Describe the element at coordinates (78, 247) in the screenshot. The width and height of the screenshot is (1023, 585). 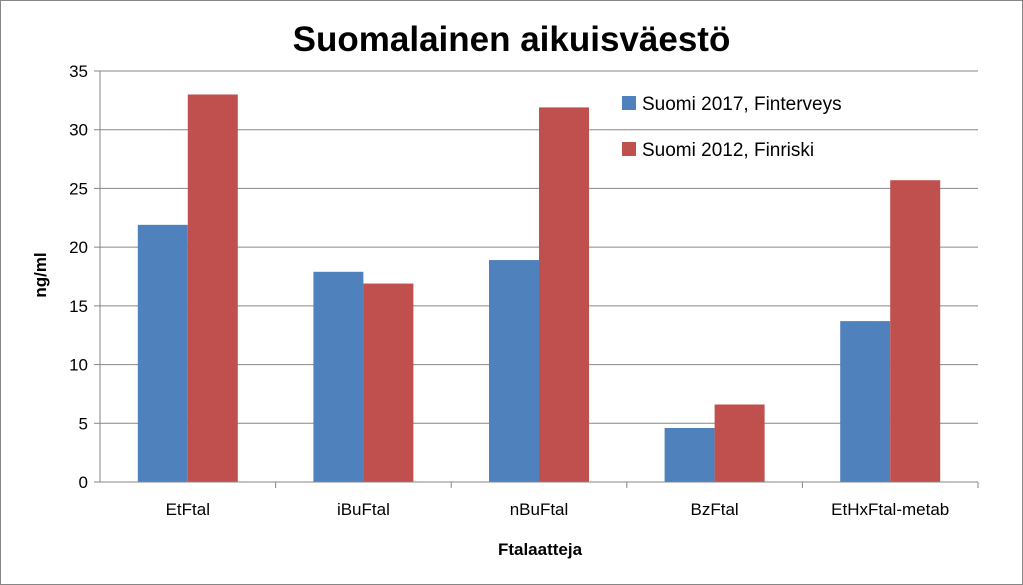
I see `y-tick-label: 20` at that location.